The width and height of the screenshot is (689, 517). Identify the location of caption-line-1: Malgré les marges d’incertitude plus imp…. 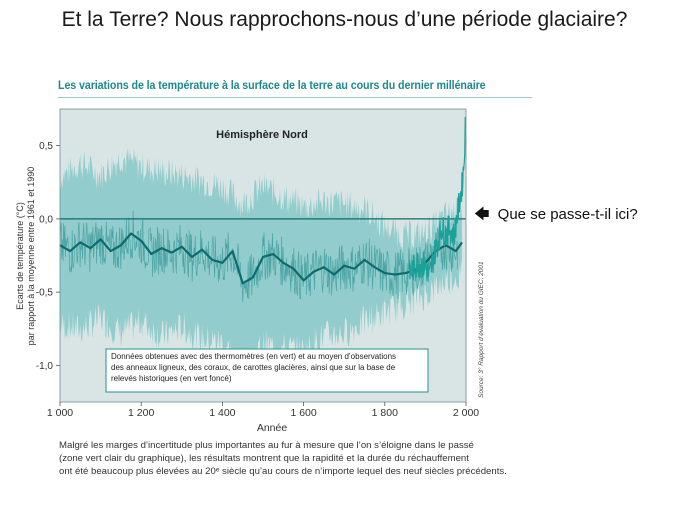
(266, 445).